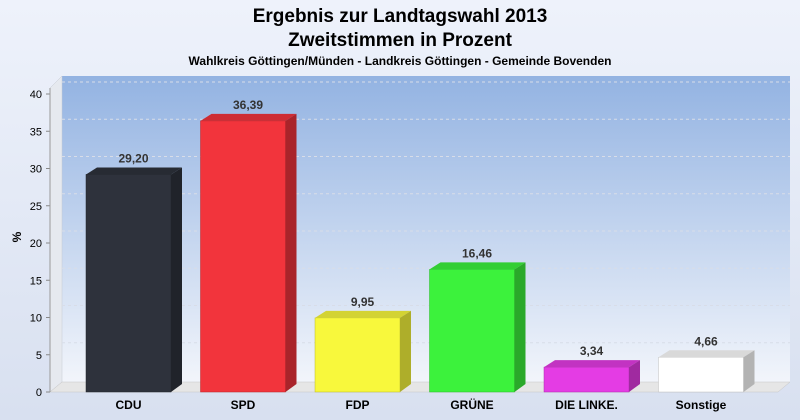 The height and width of the screenshot is (420, 800). I want to click on value-label: 29,20, so click(133, 158).